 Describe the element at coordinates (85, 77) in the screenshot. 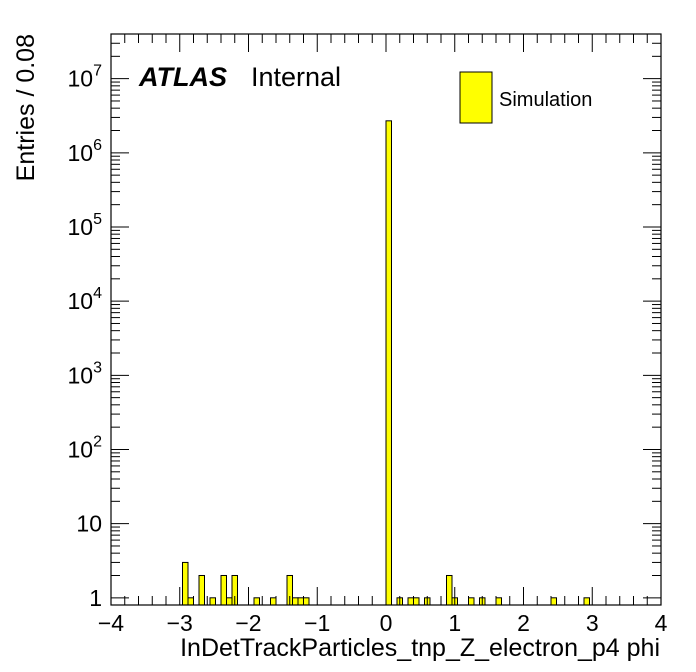

I see `y-tick-label: 10⁷` at that location.